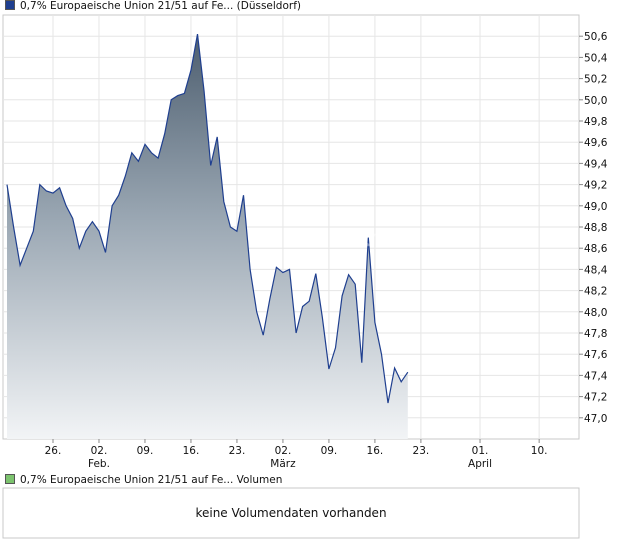 This screenshot has height=546, width=620. Describe the element at coordinates (596, 249) in the screenshot. I see `y-tick-label: 48,6` at that location.